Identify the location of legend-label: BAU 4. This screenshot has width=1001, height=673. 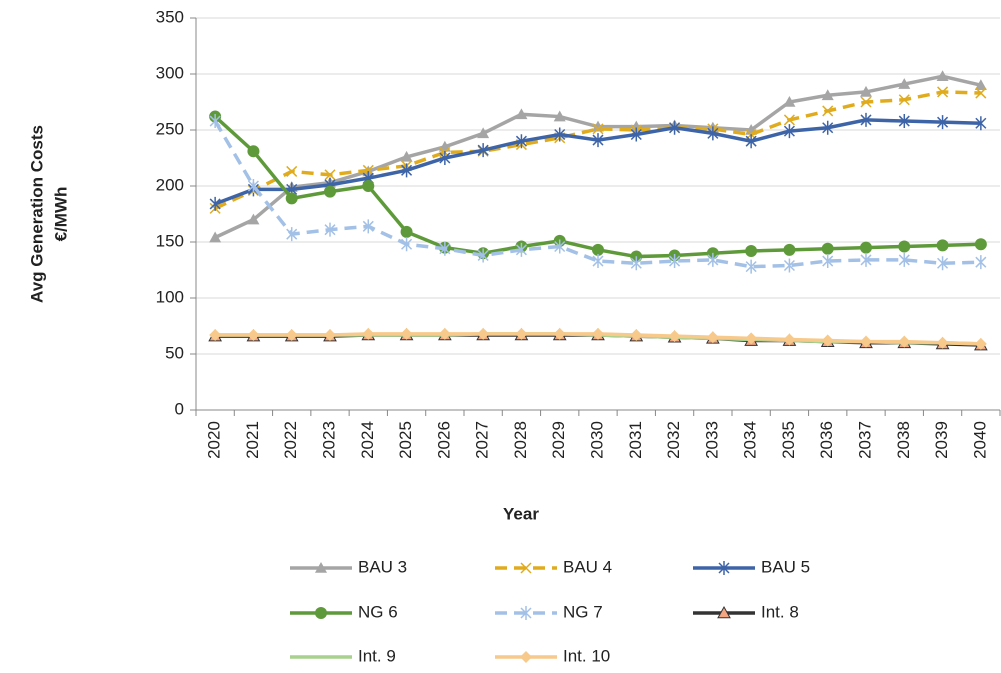
(587, 566).